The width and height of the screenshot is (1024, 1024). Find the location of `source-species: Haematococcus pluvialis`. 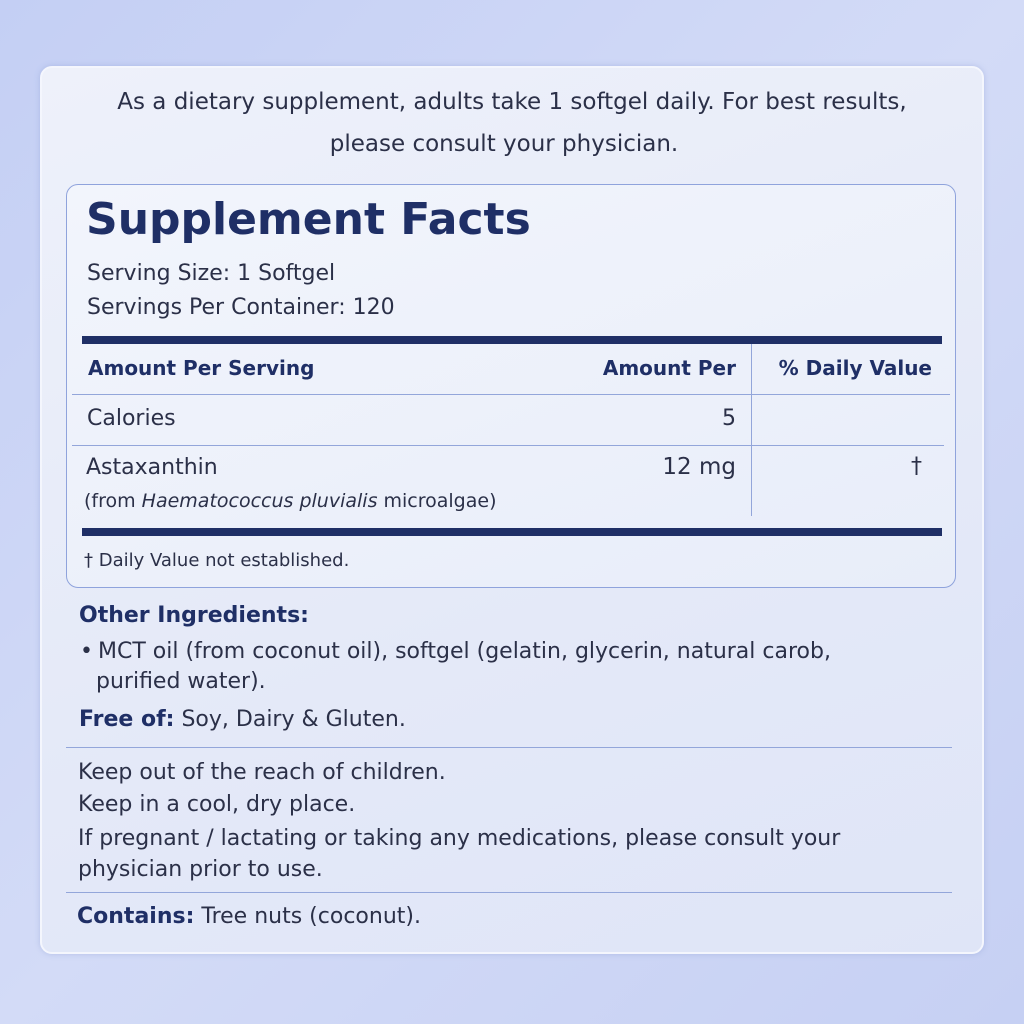

source-species: Haematococcus pluvialis is located at coordinates (259, 501).